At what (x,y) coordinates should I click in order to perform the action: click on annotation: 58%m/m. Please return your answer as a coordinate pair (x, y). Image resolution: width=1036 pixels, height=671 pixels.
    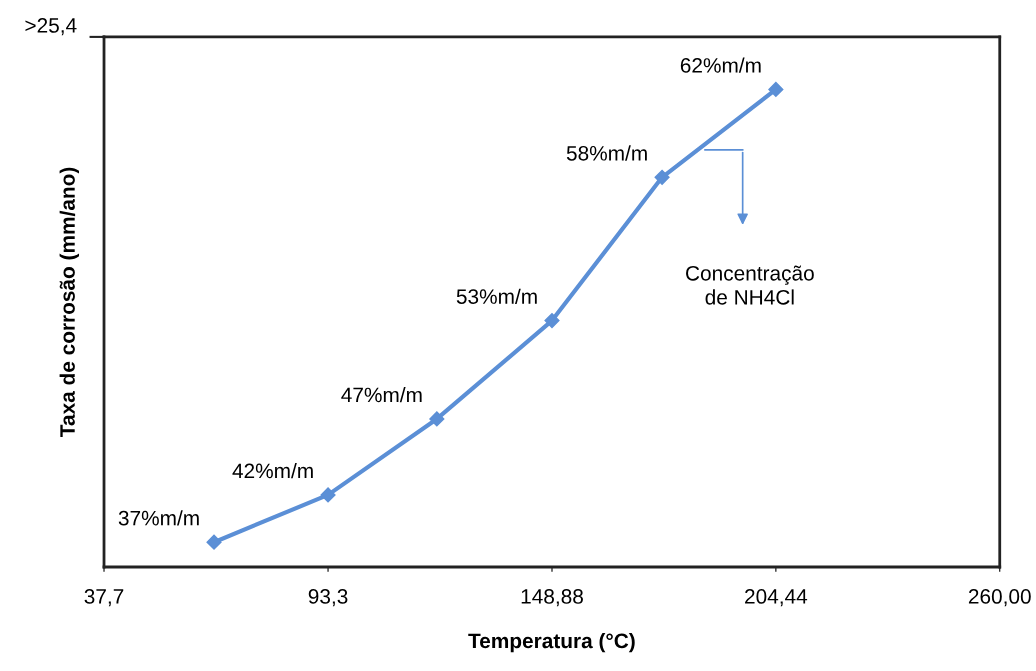
    Looking at the image, I should click on (606, 153).